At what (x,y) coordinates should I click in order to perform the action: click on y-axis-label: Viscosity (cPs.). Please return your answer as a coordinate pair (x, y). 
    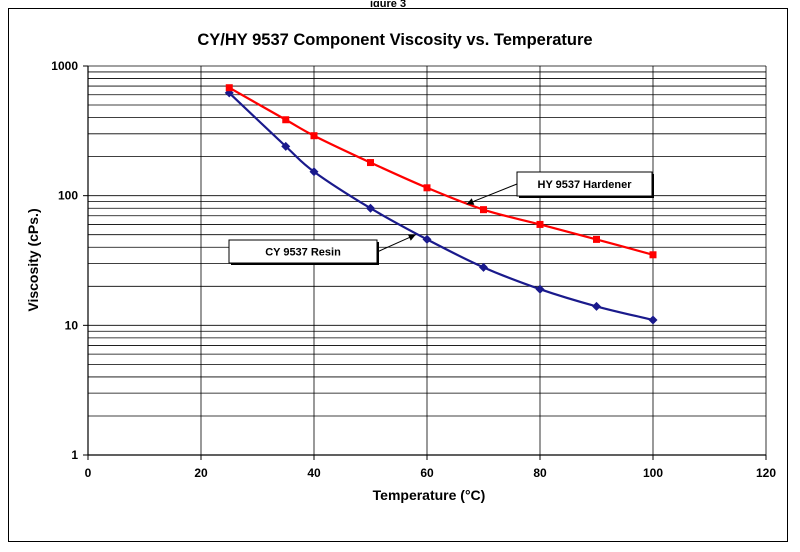
    Looking at the image, I should click on (33, 259).